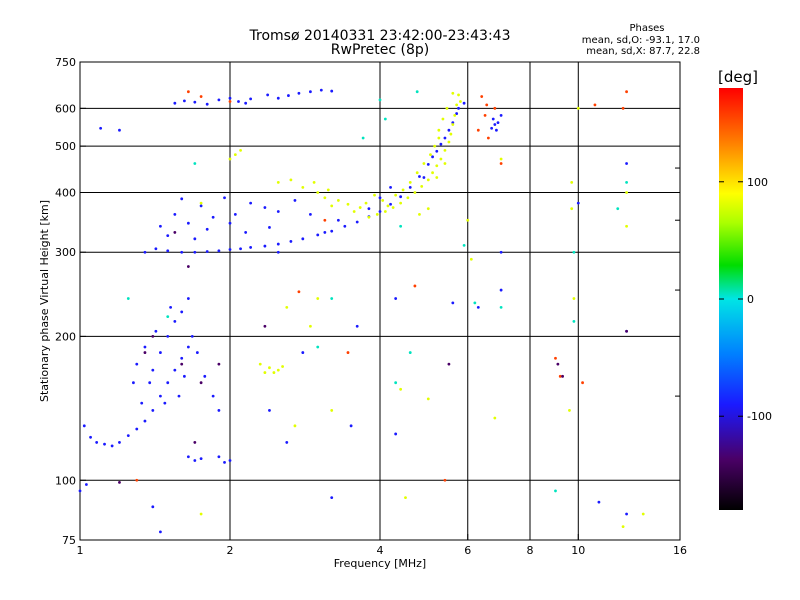 The height and width of the screenshot is (600, 800). I want to click on y-tick-label: 600, so click(65, 108).